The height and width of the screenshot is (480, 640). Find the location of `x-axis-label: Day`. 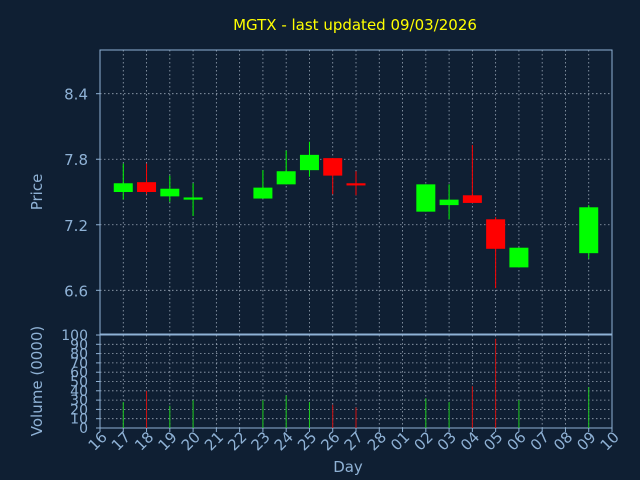

x-axis-label: Day is located at coordinates (348, 467).